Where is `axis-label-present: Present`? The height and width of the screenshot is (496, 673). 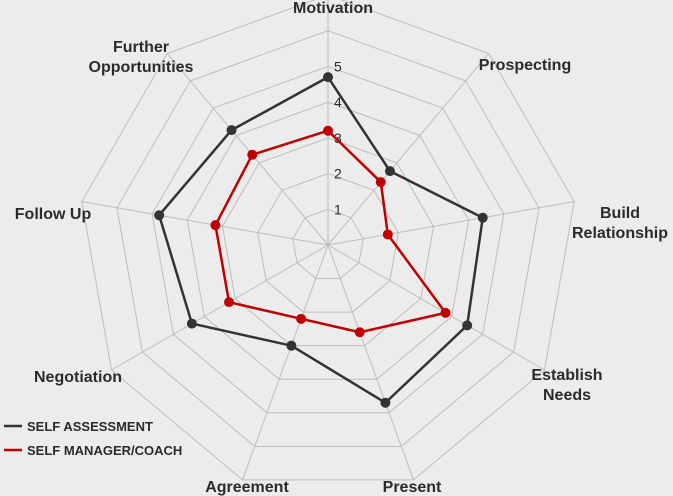
axis-label-present: Present is located at coordinates (412, 487).